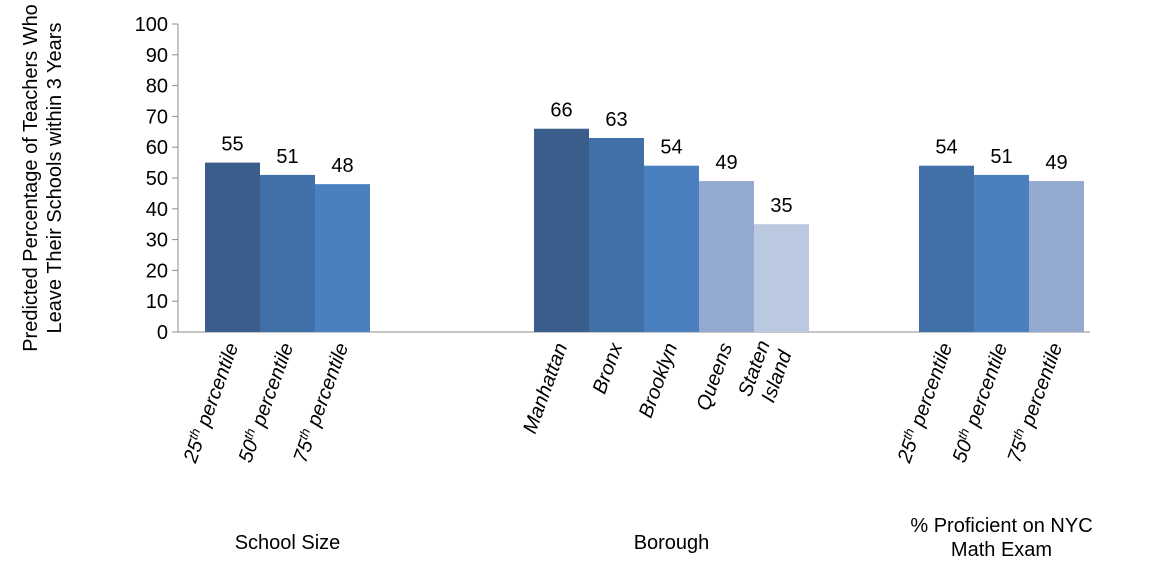 The width and height of the screenshot is (1156, 567). I want to click on y-tick-label: 10, so click(157, 302).